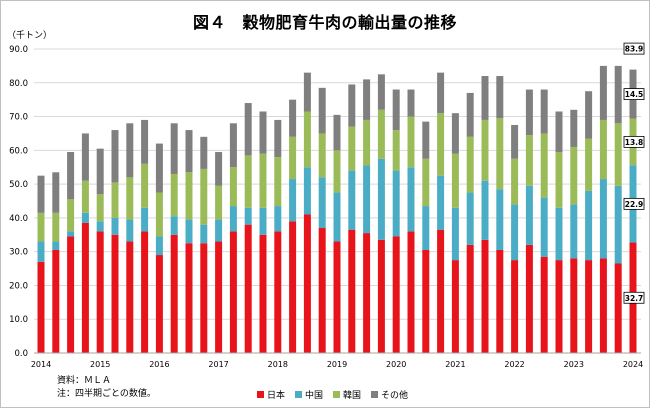  What do you see at coordinates (218, 364) in the screenshot?
I see `x-tick-label: 2017` at bounding box center [218, 364].